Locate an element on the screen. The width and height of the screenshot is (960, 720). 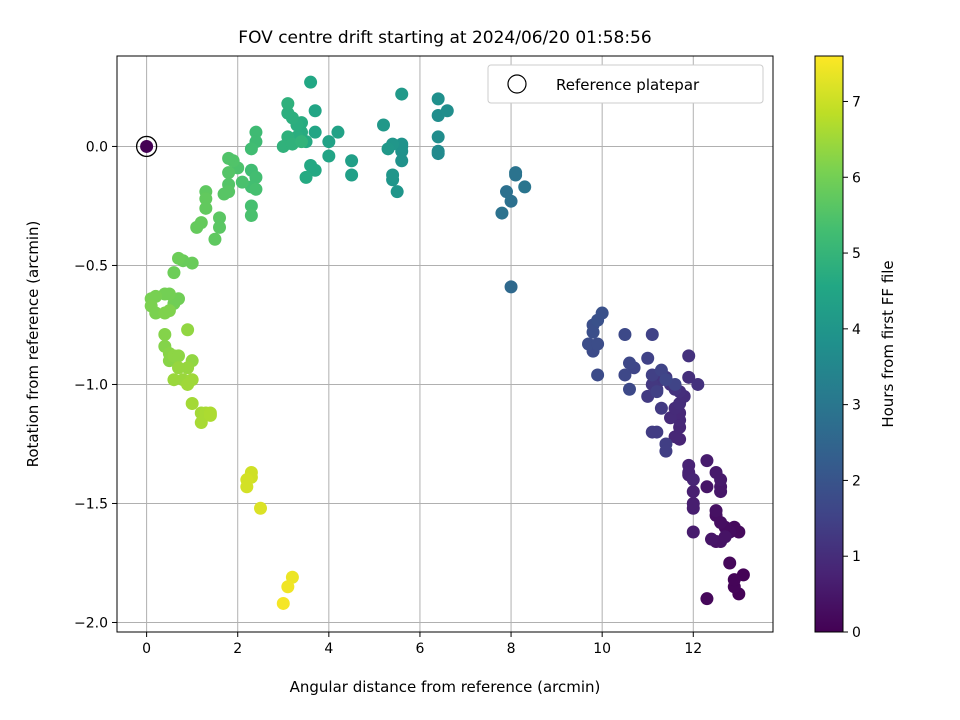
x-tick-label: 6 is located at coordinates (419, 649).